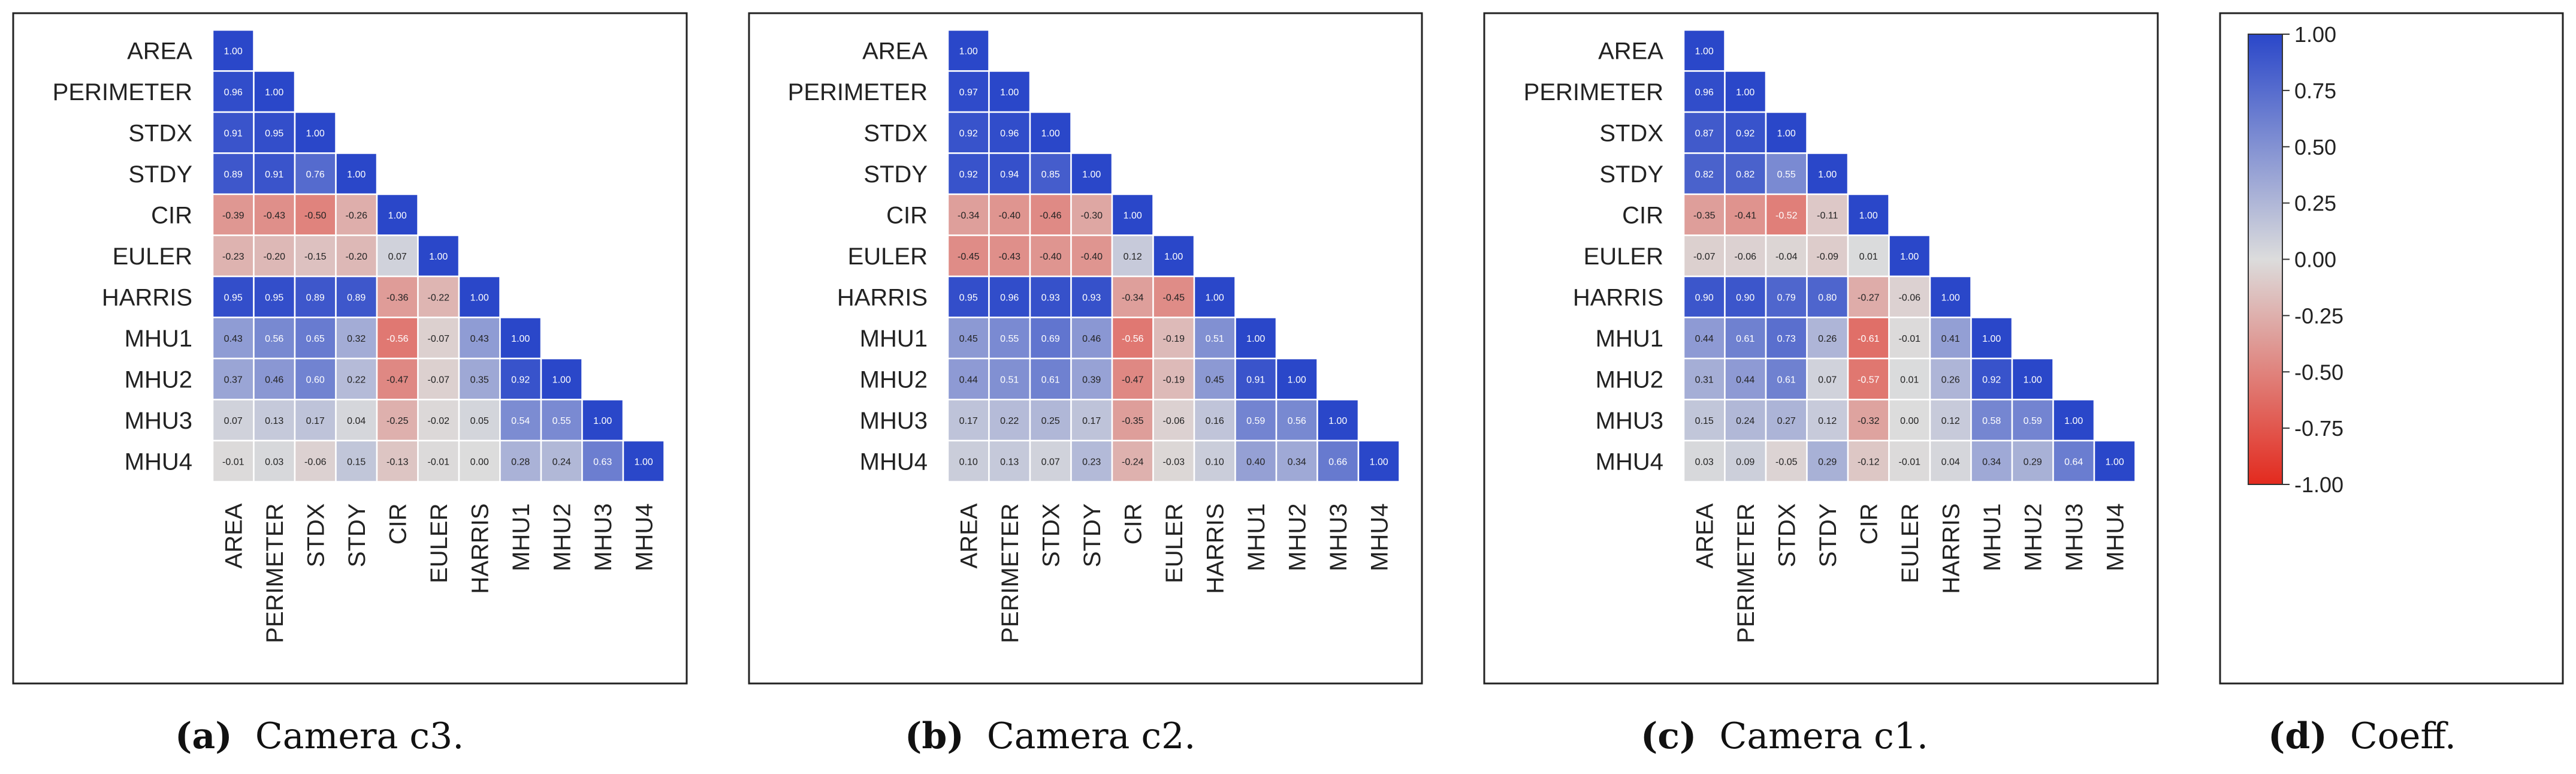 The height and width of the screenshot is (774, 2576). I want to click on cell-value-label: 0.16, so click(1215, 421).